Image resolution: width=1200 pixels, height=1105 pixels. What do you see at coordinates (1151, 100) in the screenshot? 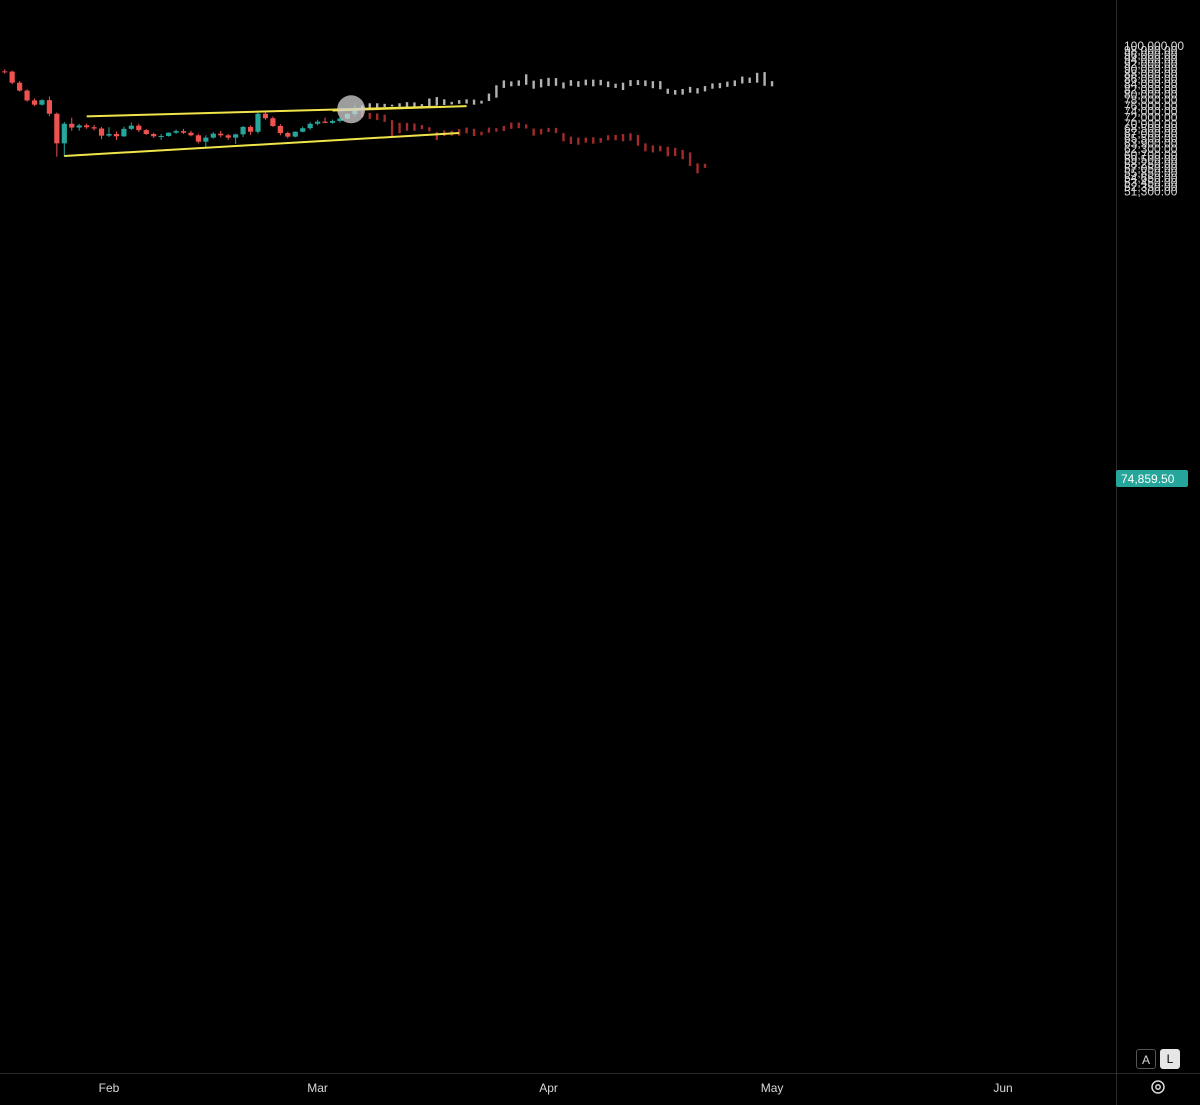
I see `y-tick-label: 78,000.00` at bounding box center [1151, 100].